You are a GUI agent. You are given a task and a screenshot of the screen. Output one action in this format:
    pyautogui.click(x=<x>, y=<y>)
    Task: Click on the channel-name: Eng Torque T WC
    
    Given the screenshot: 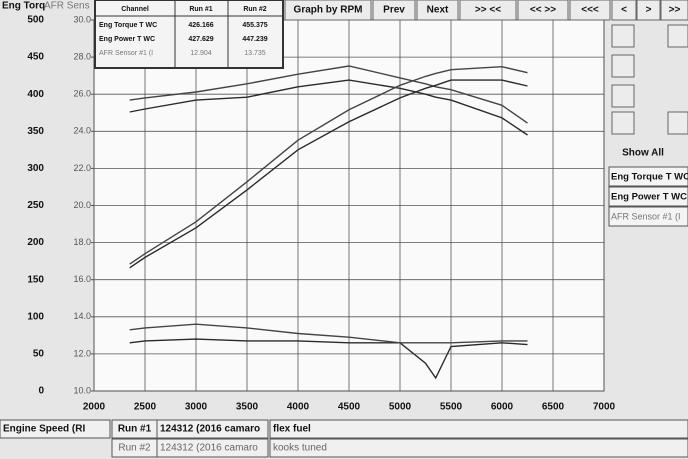 What is the action you would take?
    pyautogui.click(x=649, y=177)
    